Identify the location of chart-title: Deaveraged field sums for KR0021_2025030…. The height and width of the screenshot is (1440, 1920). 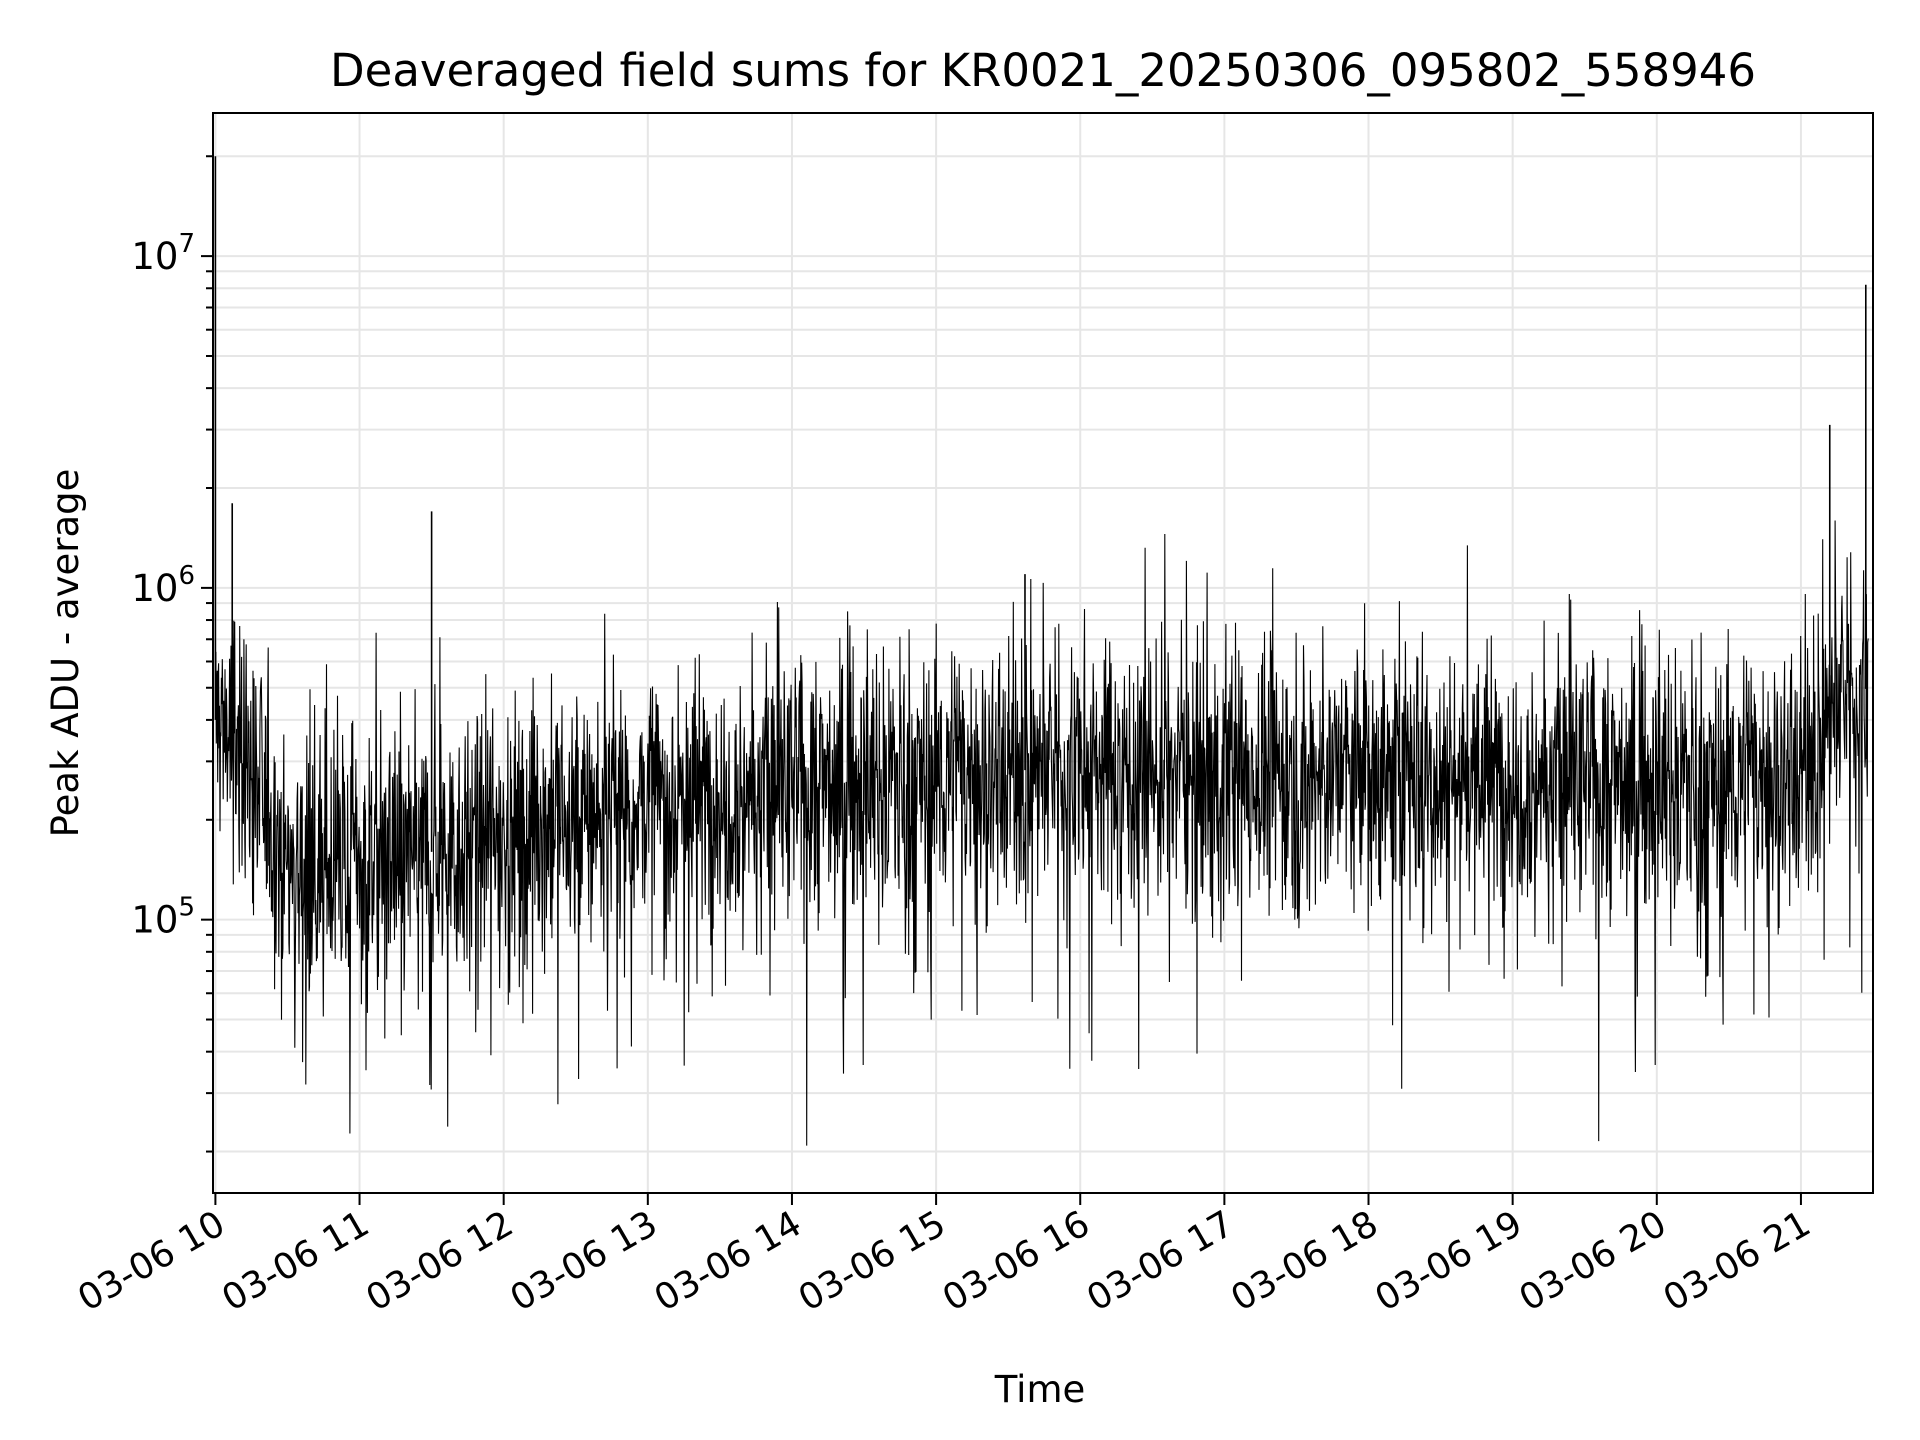
(1043, 70).